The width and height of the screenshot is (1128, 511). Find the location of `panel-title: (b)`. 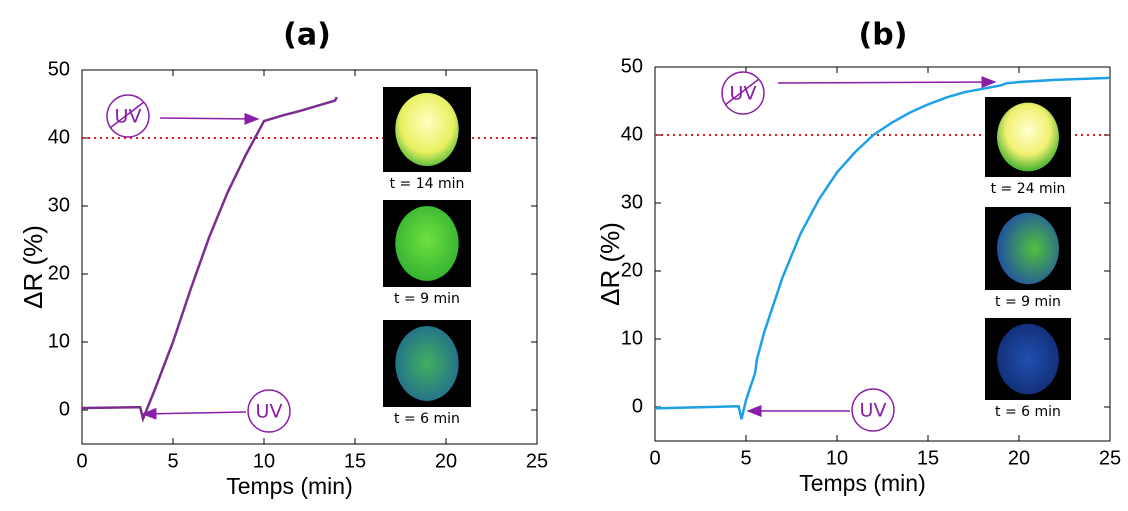

panel-title: (b) is located at coordinates (883, 35).